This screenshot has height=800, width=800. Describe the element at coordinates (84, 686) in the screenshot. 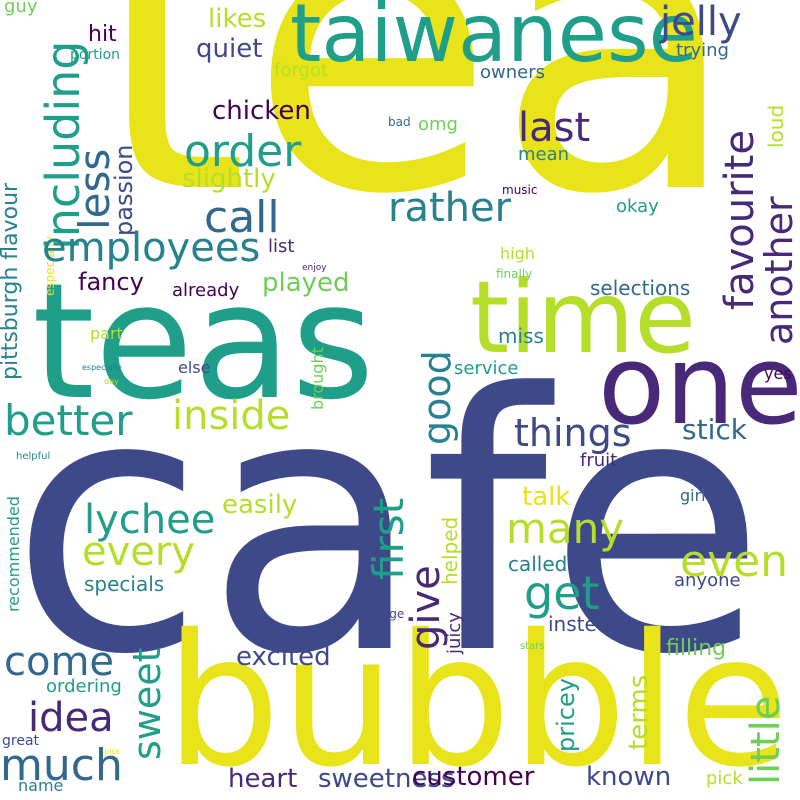

I see `word-ordering: ordering` at that location.